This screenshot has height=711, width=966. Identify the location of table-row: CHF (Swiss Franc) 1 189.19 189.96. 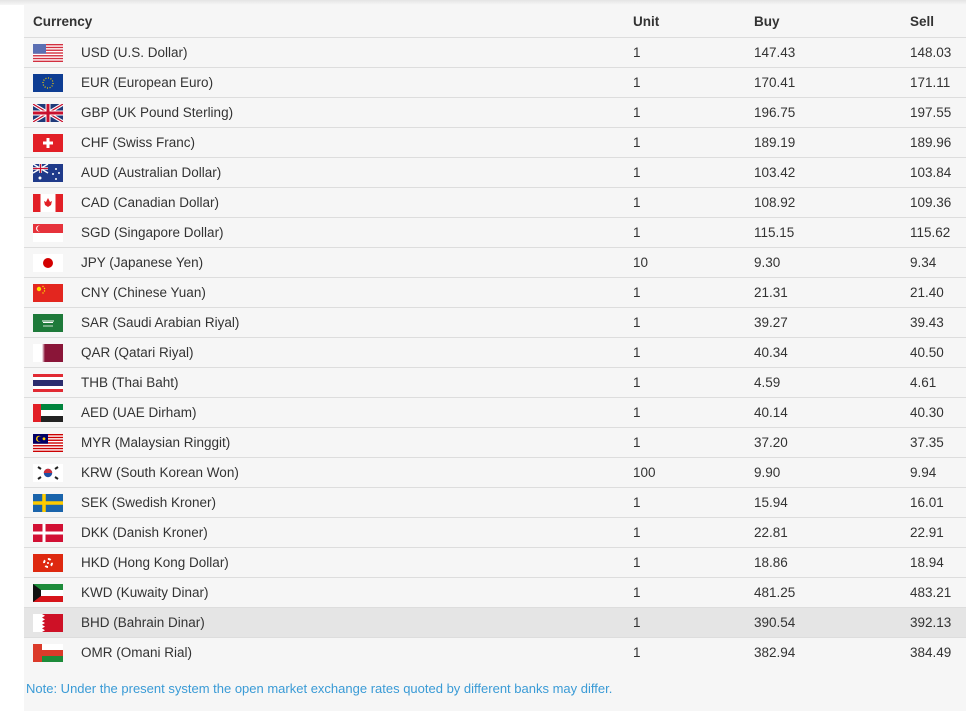
(495, 142).